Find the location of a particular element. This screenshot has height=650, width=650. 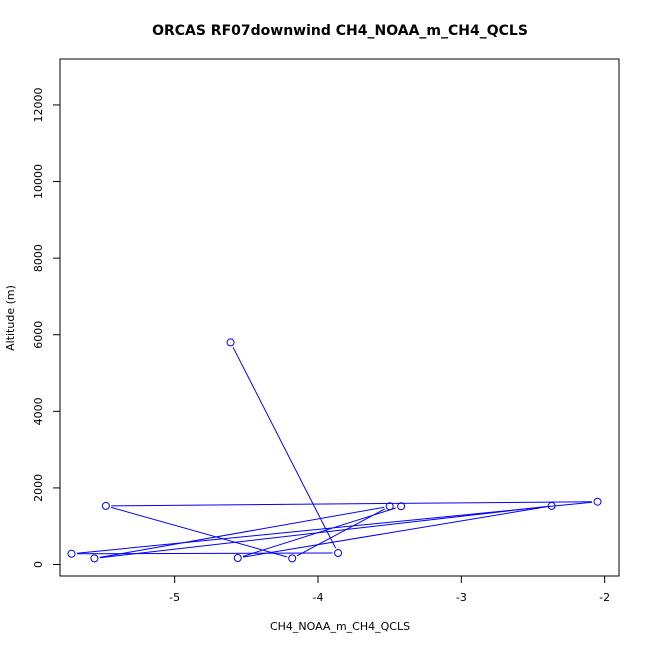

x-tick-label: -5 is located at coordinates (174, 597).